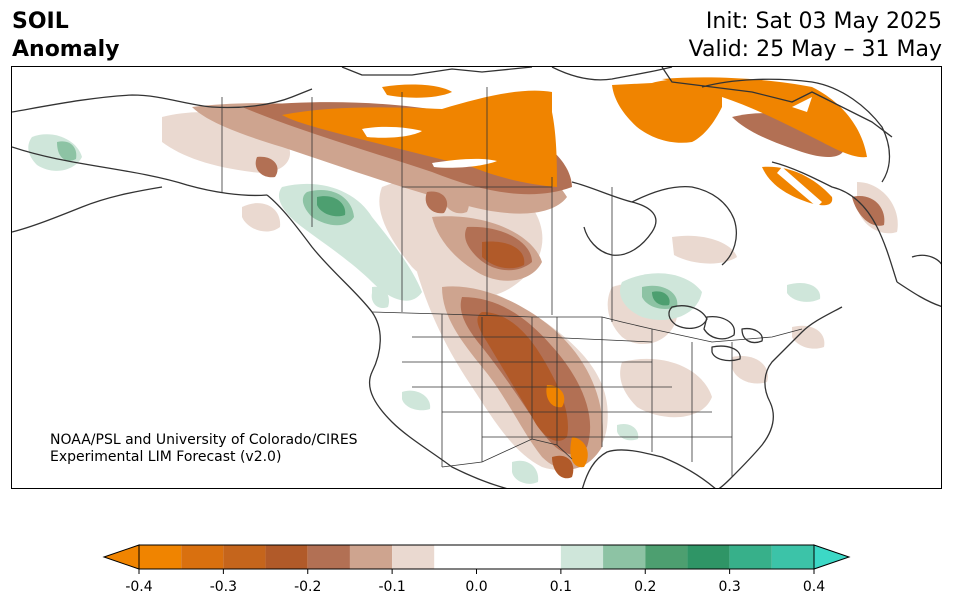  I want to click on colorbar-tick-label: 0.4, so click(814, 587).